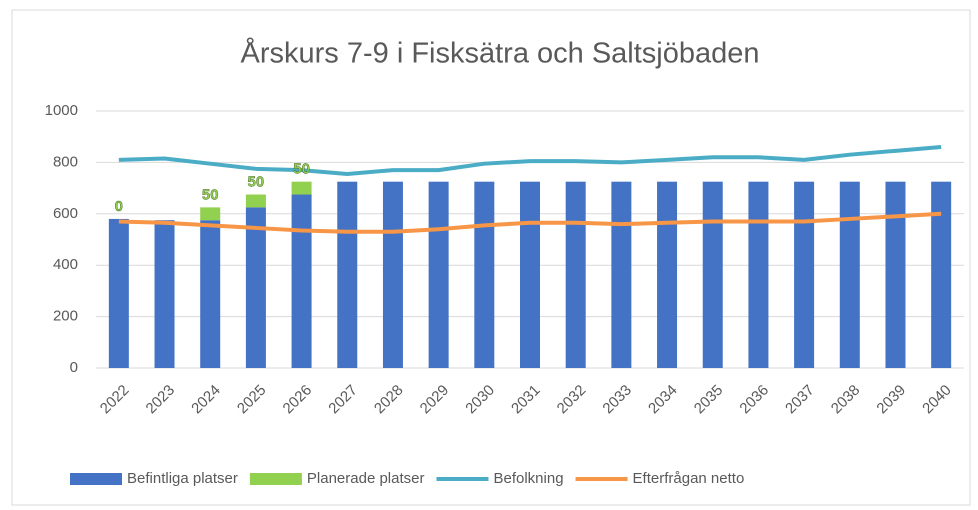  I want to click on y-tick-label: 1000, so click(61, 110).